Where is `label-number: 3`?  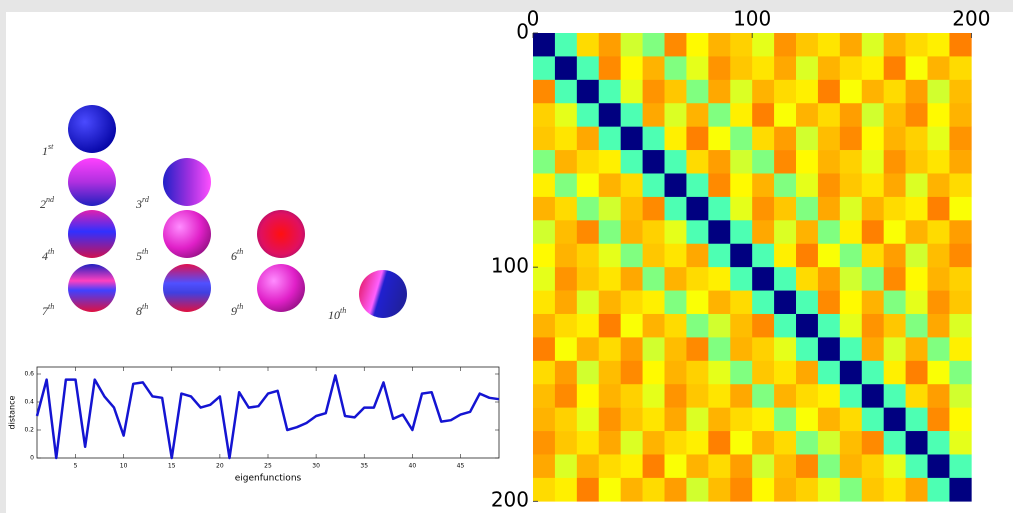 label-number: 3 is located at coordinates (138, 204).